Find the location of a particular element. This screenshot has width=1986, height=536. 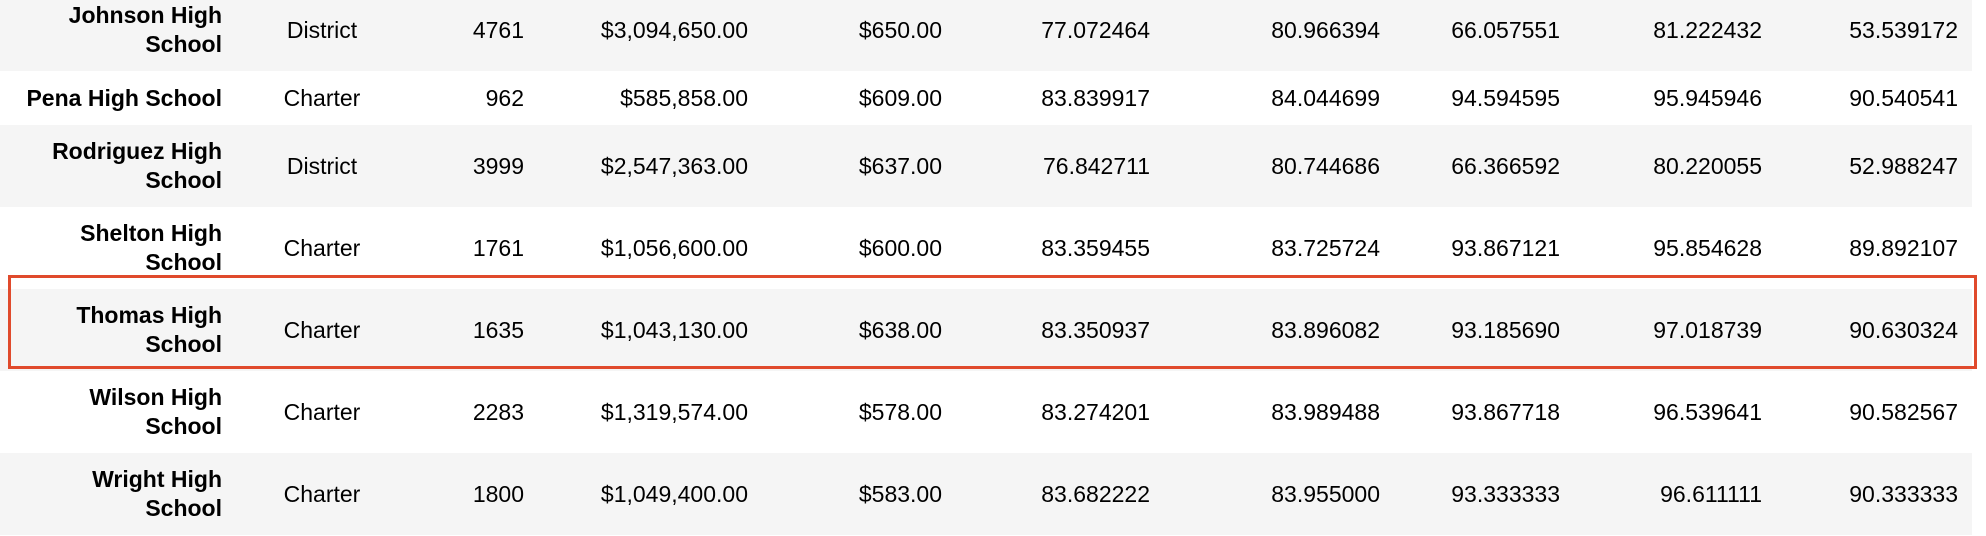

school-name: Pena High School is located at coordinates (124, 97).